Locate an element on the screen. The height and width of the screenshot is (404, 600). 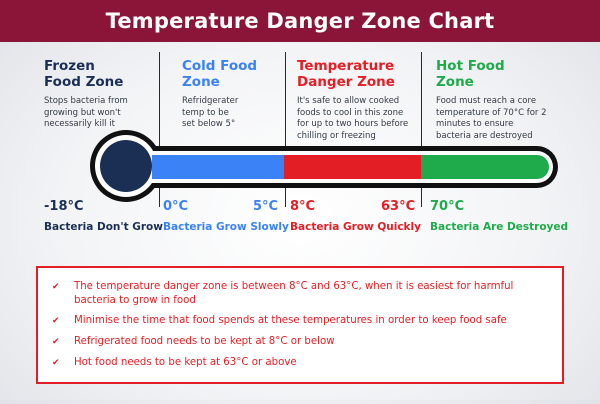
desc-line: temp to be is located at coordinates (205, 112).